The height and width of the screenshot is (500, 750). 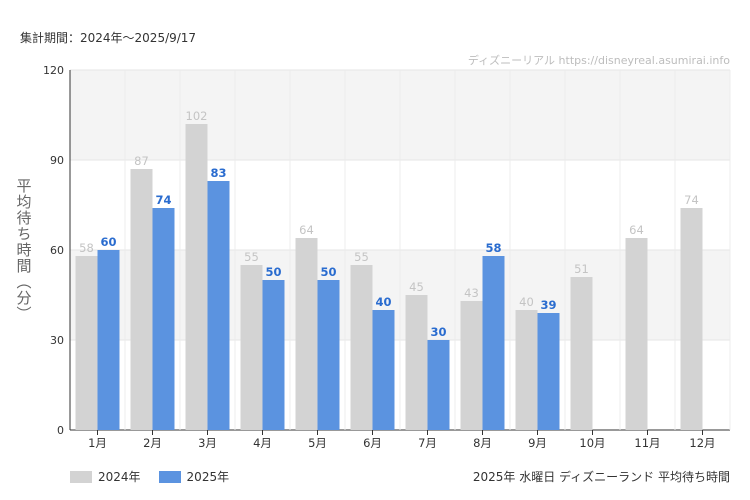 I want to click on data-label: 43, so click(x=471, y=293).